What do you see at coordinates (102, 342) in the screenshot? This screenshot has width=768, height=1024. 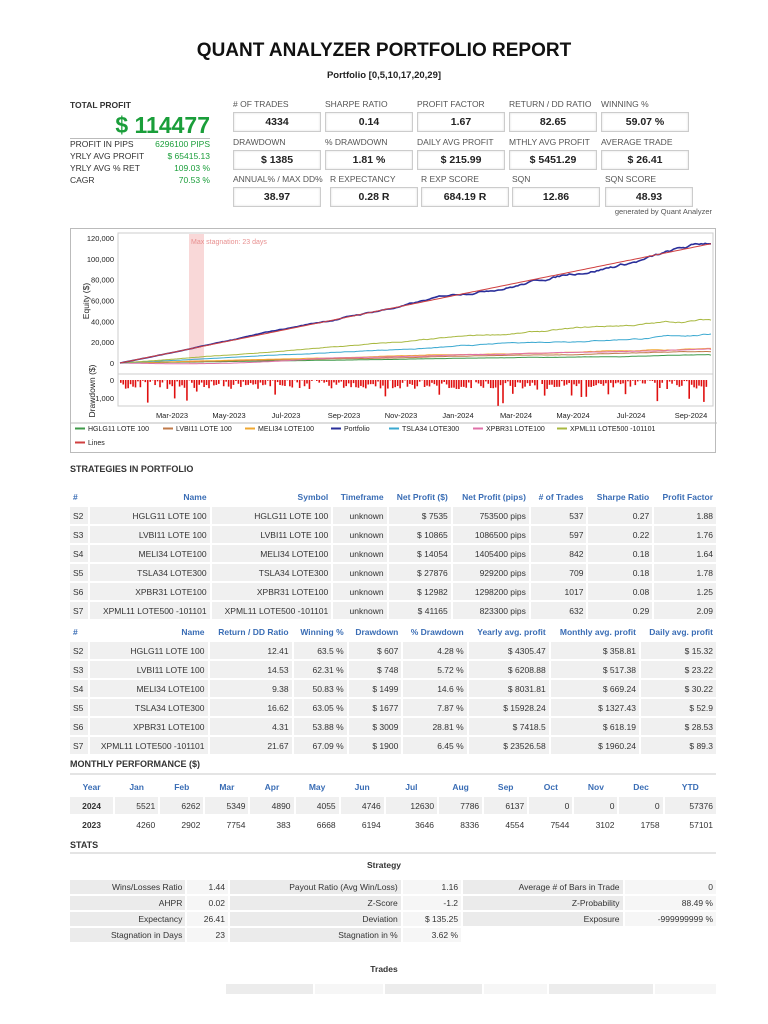 I see `y-tick-label: 20,000` at bounding box center [102, 342].